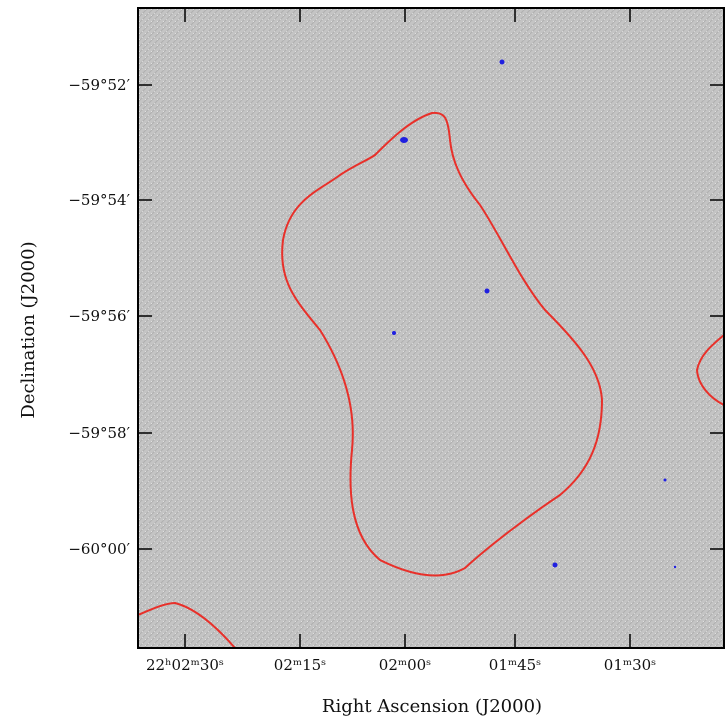 The width and height of the screenshot is (727, 724). What do you see at coordinates (28, 329) in the screenshot?
I see `y-axis-label: Declination (J2000)` at bounding box center [28, 329].